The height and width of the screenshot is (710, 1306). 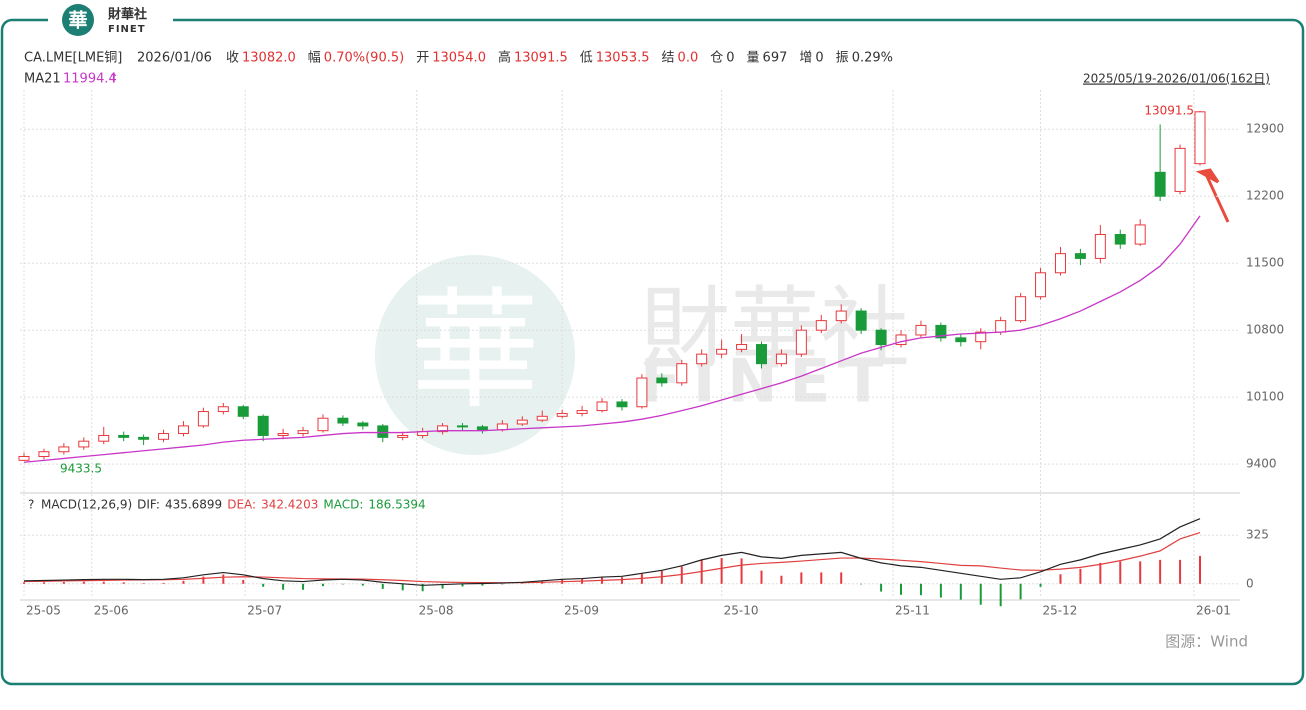 What do you see at coordinates (1257, 535) in the screenshot?
I see `y-tick-label: 325` at bounding box center [1257, 535].